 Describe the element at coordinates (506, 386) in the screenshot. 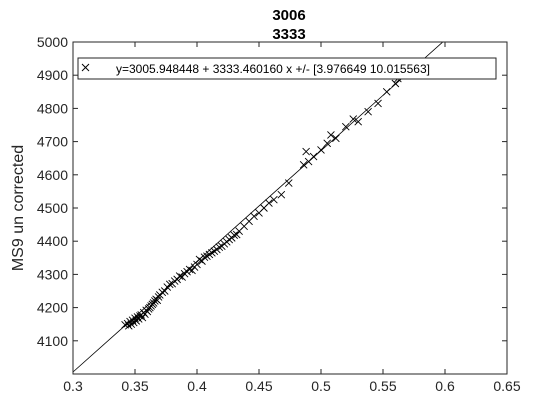

I see `x-tick-label: 0.65` at that location.